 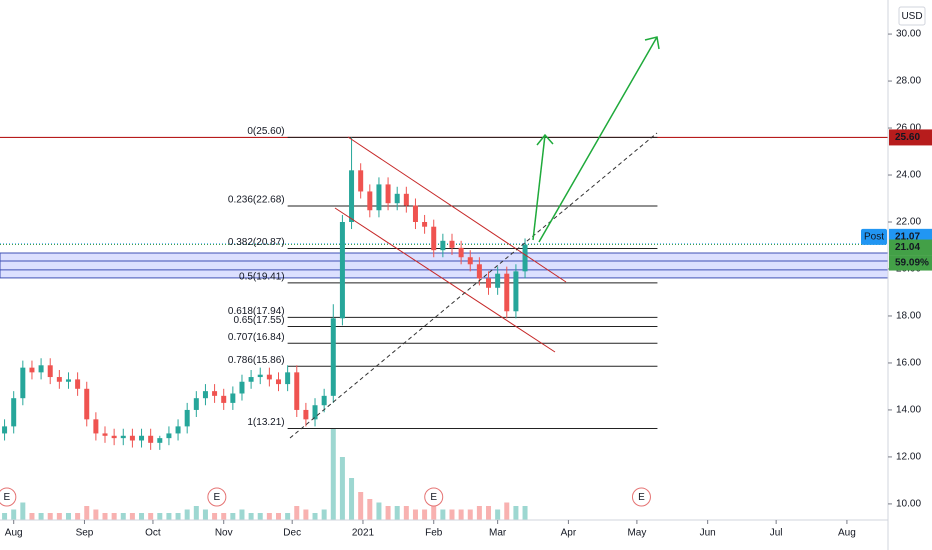 I want to click on x-tick-label: Feb, so click(x=434, y=533).